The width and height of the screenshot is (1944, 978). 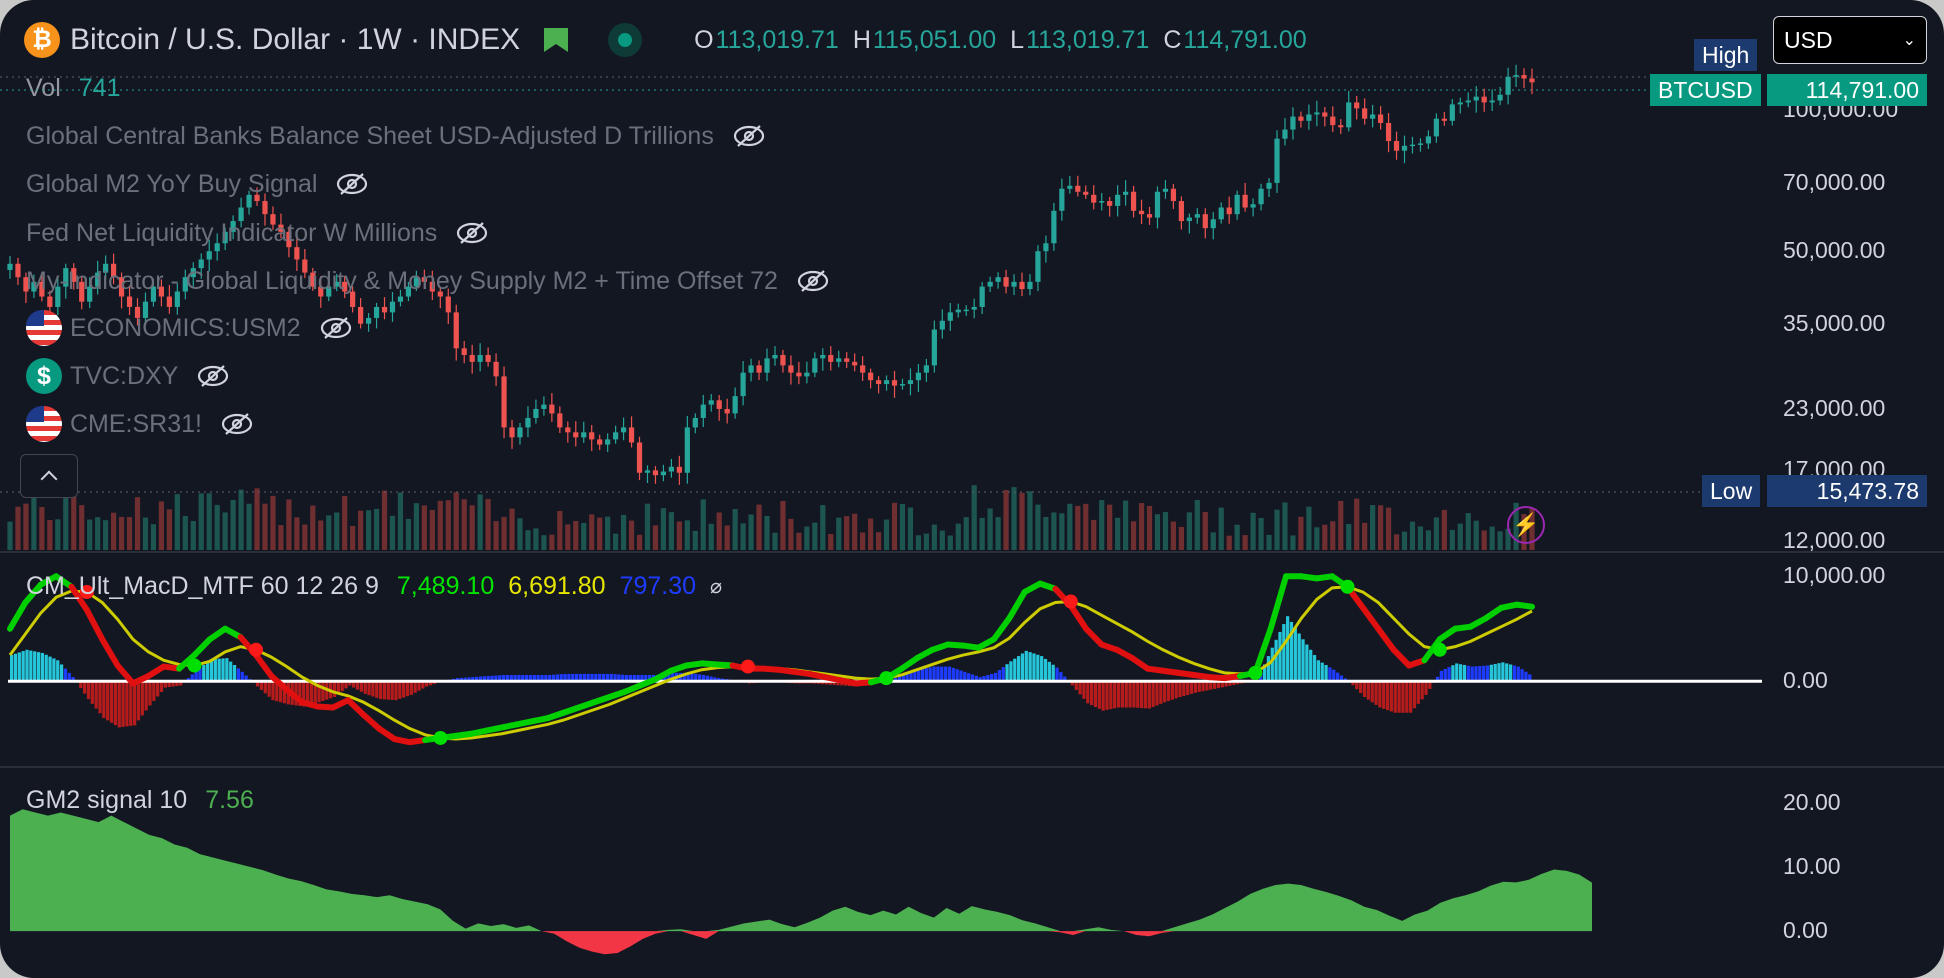 I want to click on currency-select: USD ⌄, so click(x=1850, y=40).